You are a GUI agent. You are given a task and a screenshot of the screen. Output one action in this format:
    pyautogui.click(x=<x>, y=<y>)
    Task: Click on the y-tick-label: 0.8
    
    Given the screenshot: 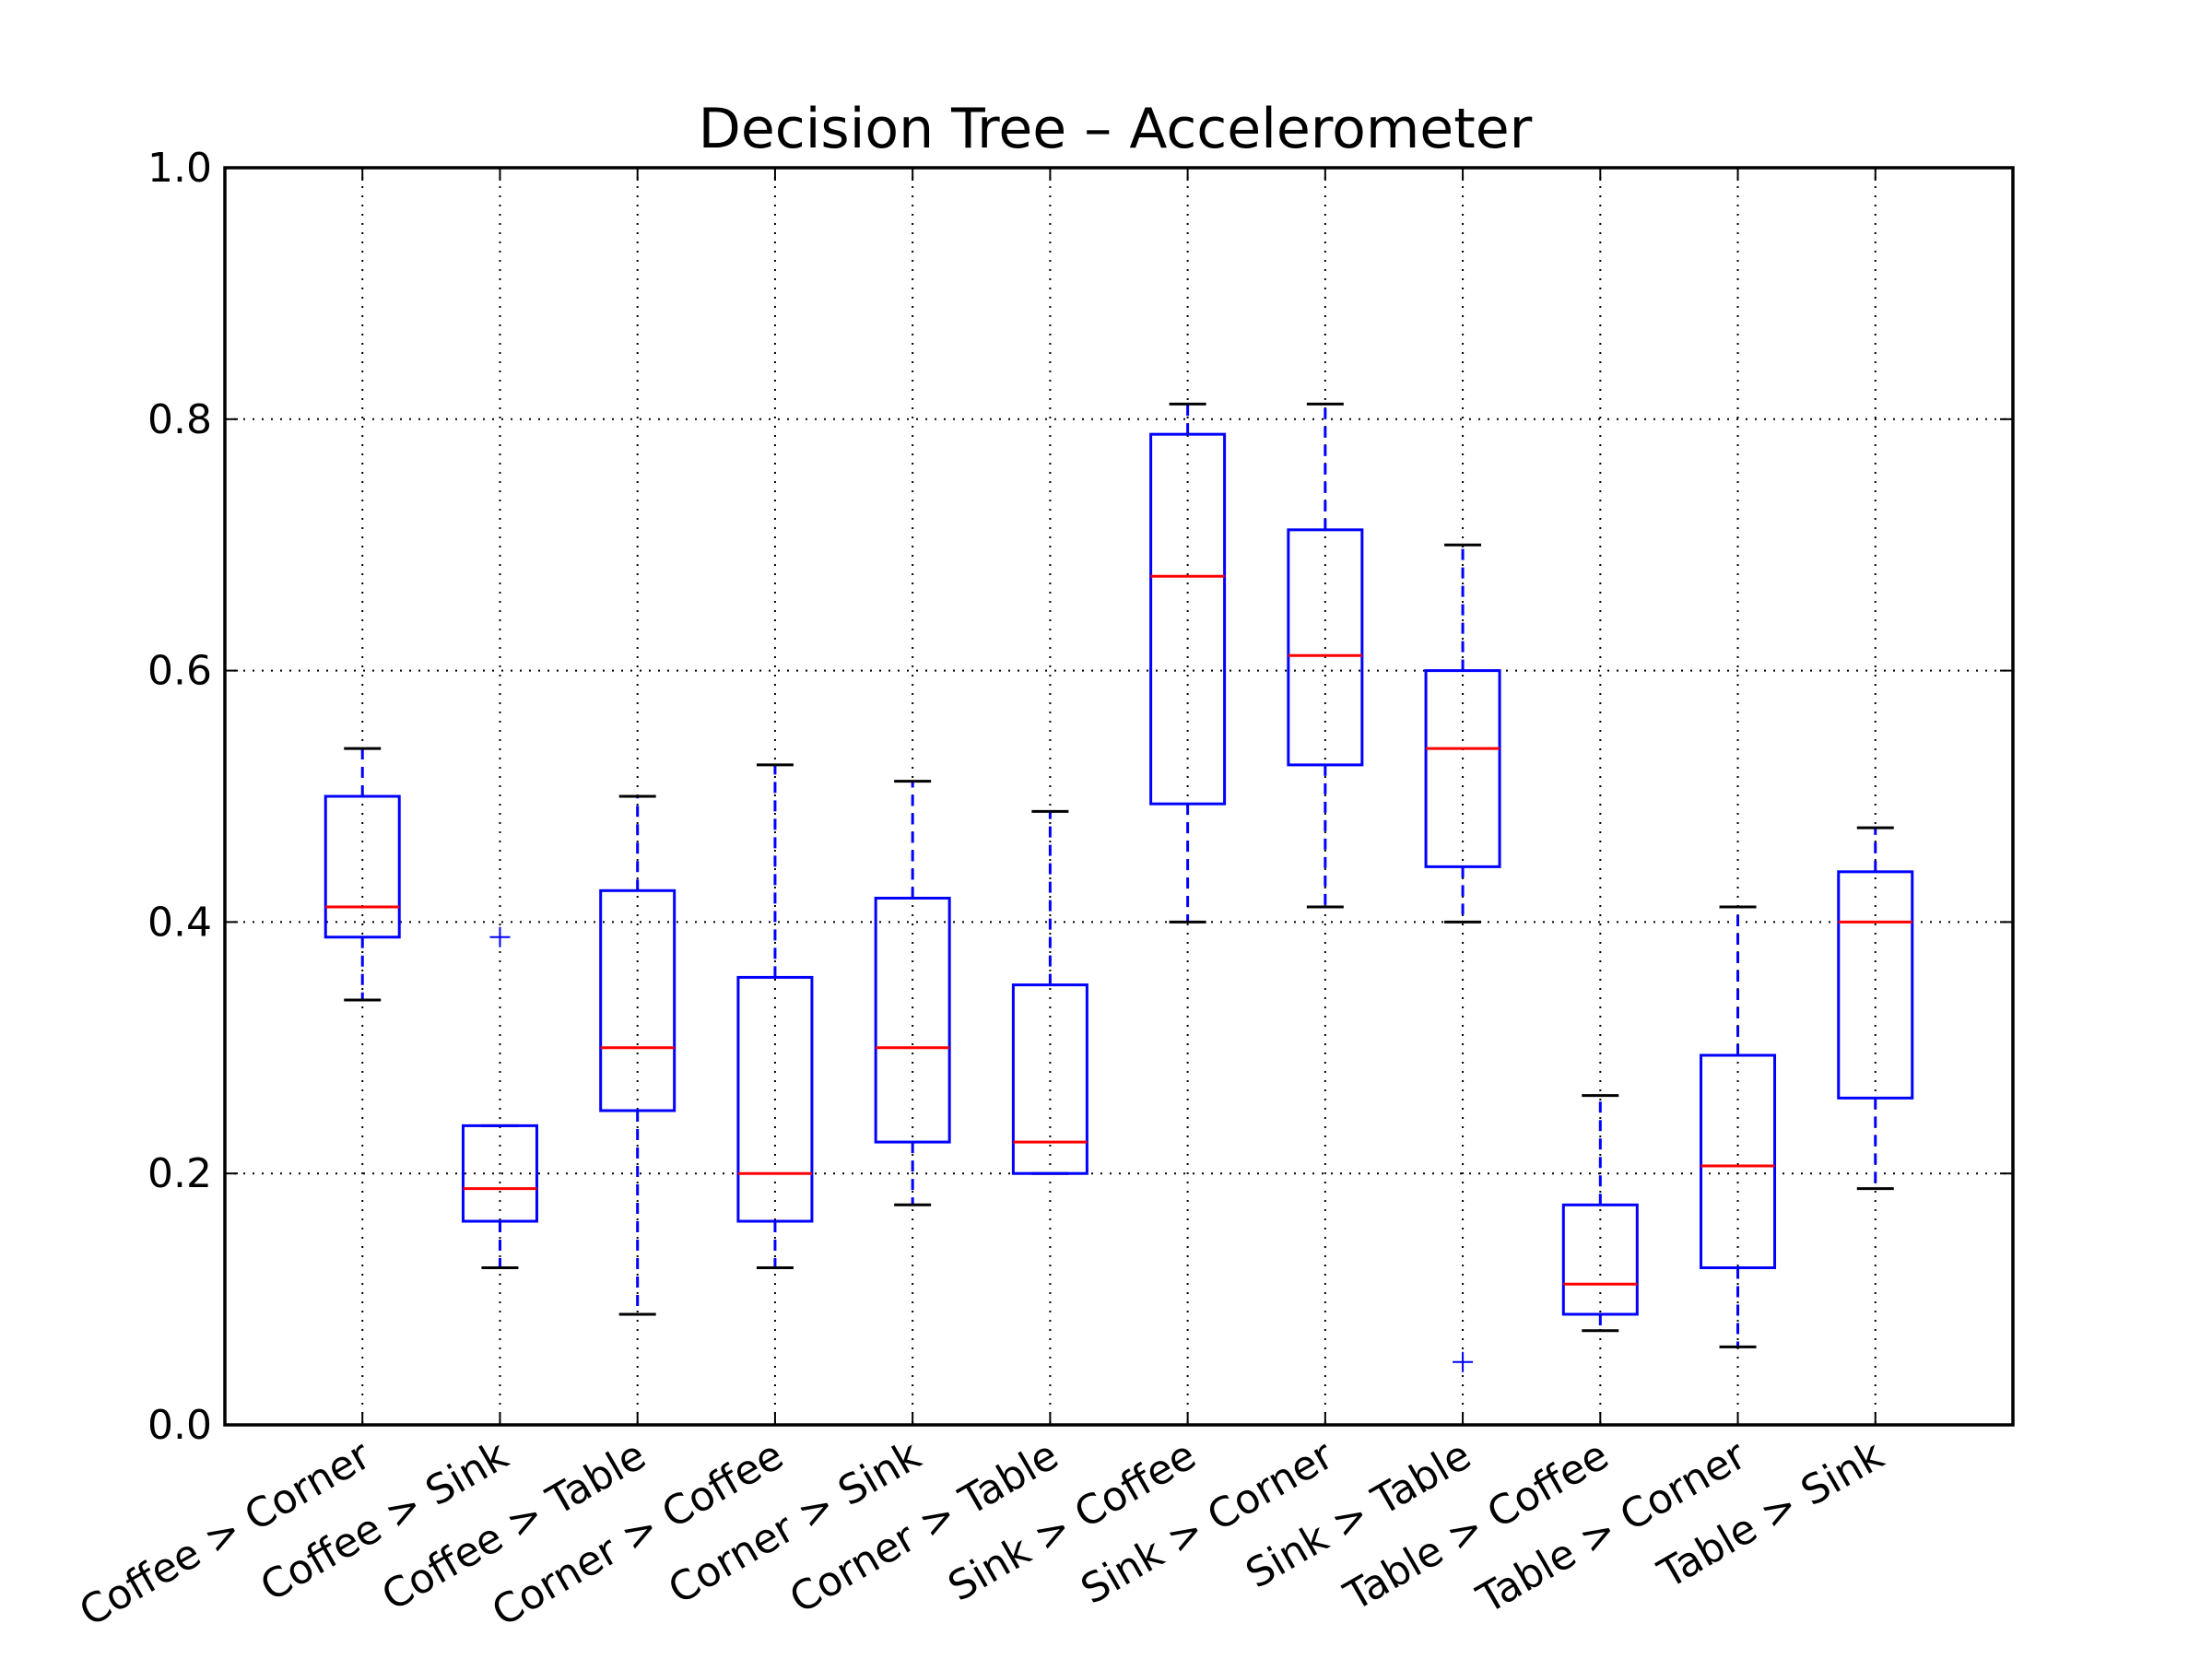 What is the action you would take?
    pyautogui.click(x=179, y=419)
    